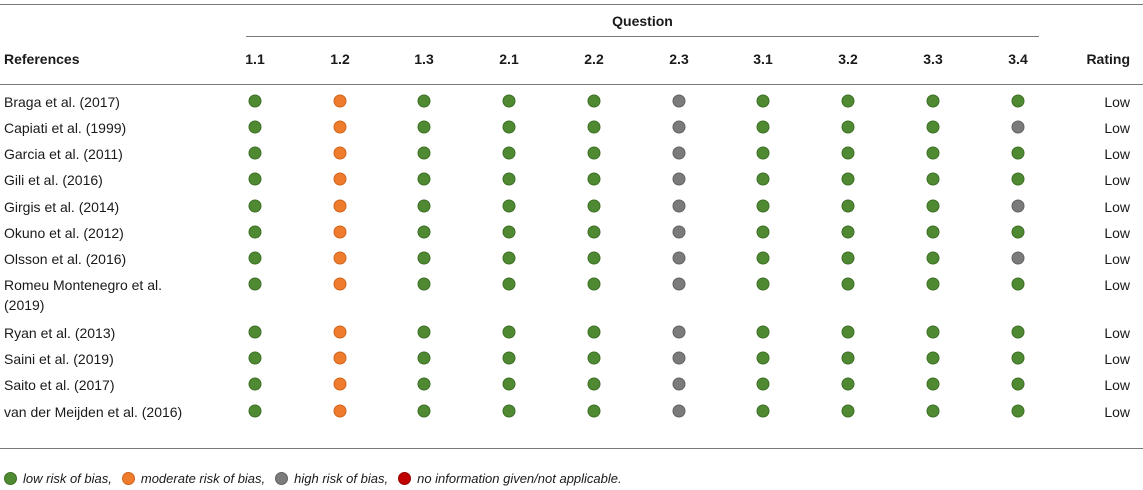  Describe the element at coordinates (255, 59) in the screenshot. I see `question-column-header: 1.1` at that location.